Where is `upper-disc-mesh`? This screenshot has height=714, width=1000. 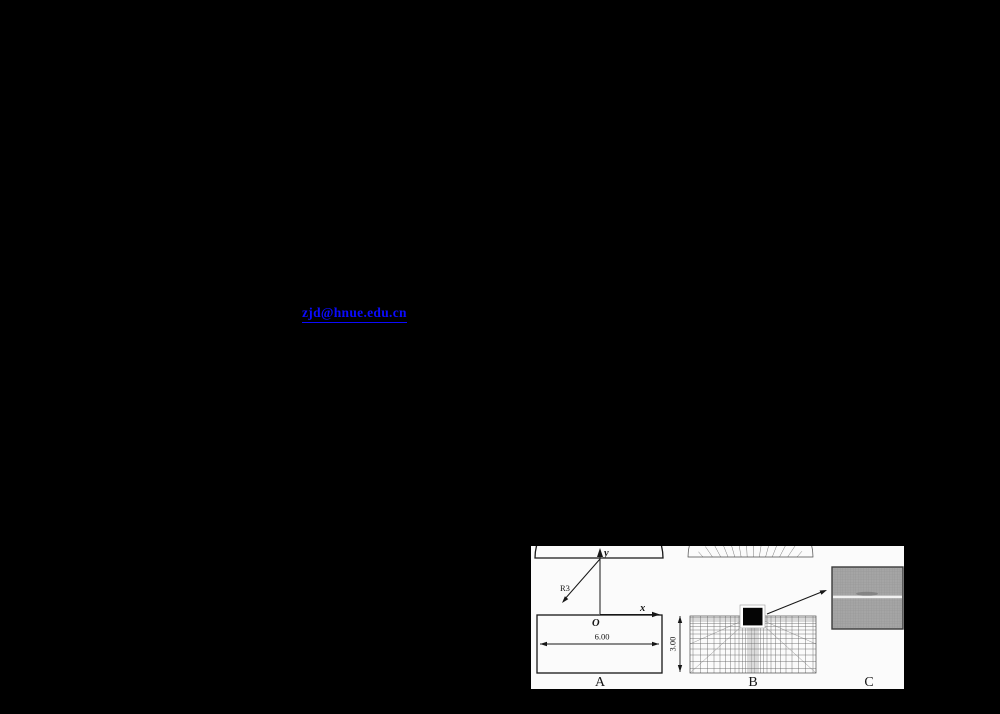
upper-disc-mesh is located at coordinates (740, 579).